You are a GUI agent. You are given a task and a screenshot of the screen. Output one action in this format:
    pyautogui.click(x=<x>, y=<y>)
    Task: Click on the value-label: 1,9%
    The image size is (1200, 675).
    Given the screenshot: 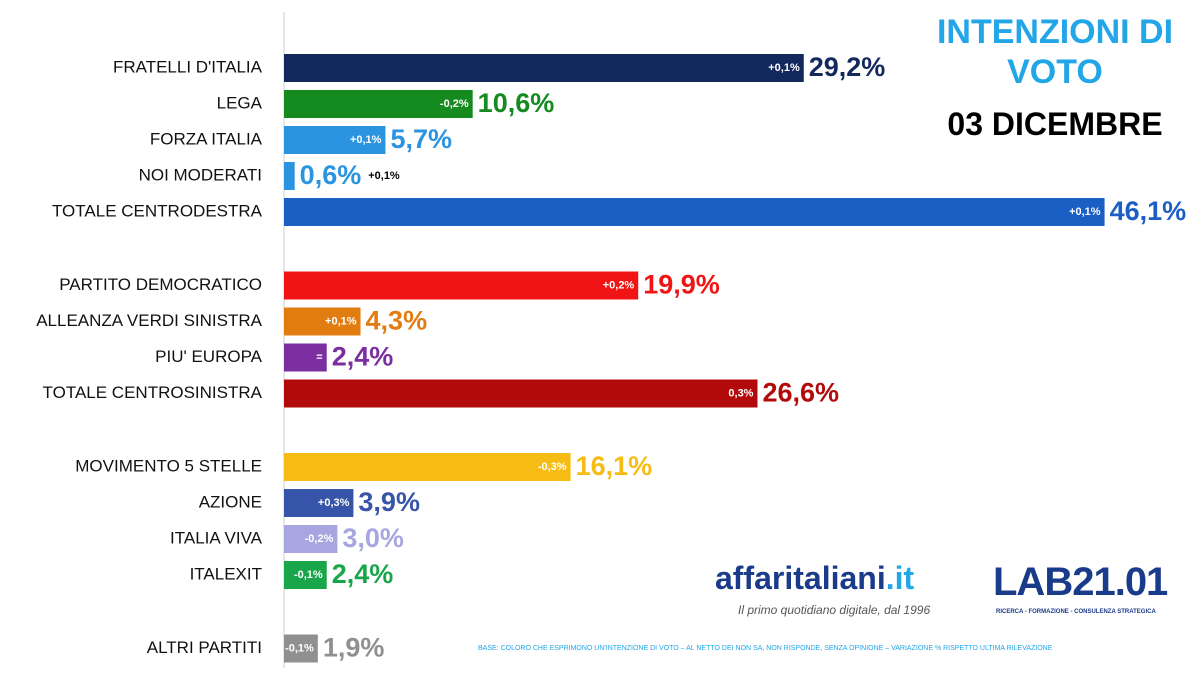 What is the action you would take?
    pyautogui.click(x=354, y=648)
    